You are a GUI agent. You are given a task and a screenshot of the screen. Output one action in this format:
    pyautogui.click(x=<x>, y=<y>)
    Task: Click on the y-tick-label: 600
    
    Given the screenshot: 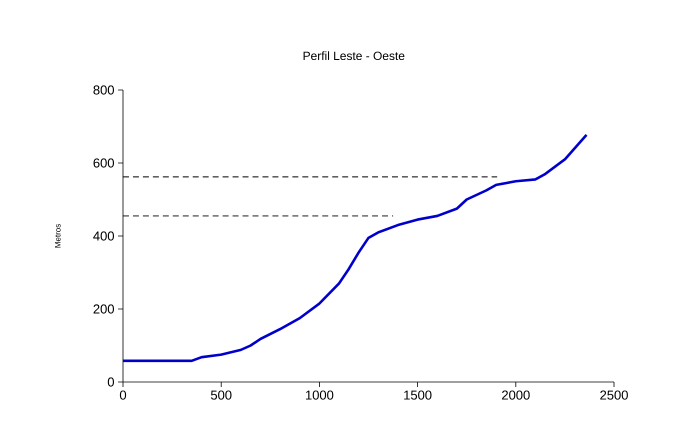 What is the action you would take?
    pyautogui.click(x=104, y=163)
    